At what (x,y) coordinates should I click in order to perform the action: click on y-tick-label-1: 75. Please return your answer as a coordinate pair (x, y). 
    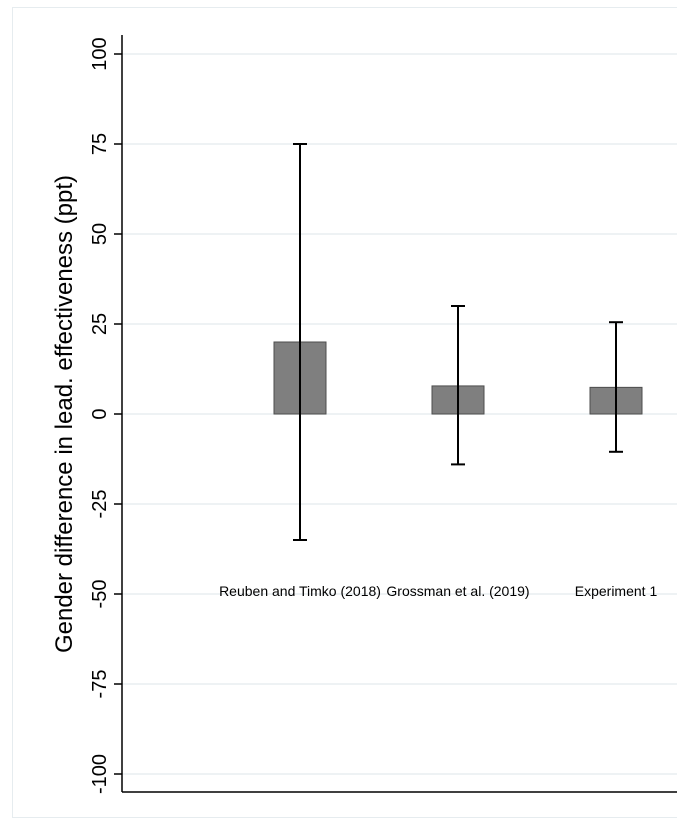
    Looking at the image, I should click on (100, 144).